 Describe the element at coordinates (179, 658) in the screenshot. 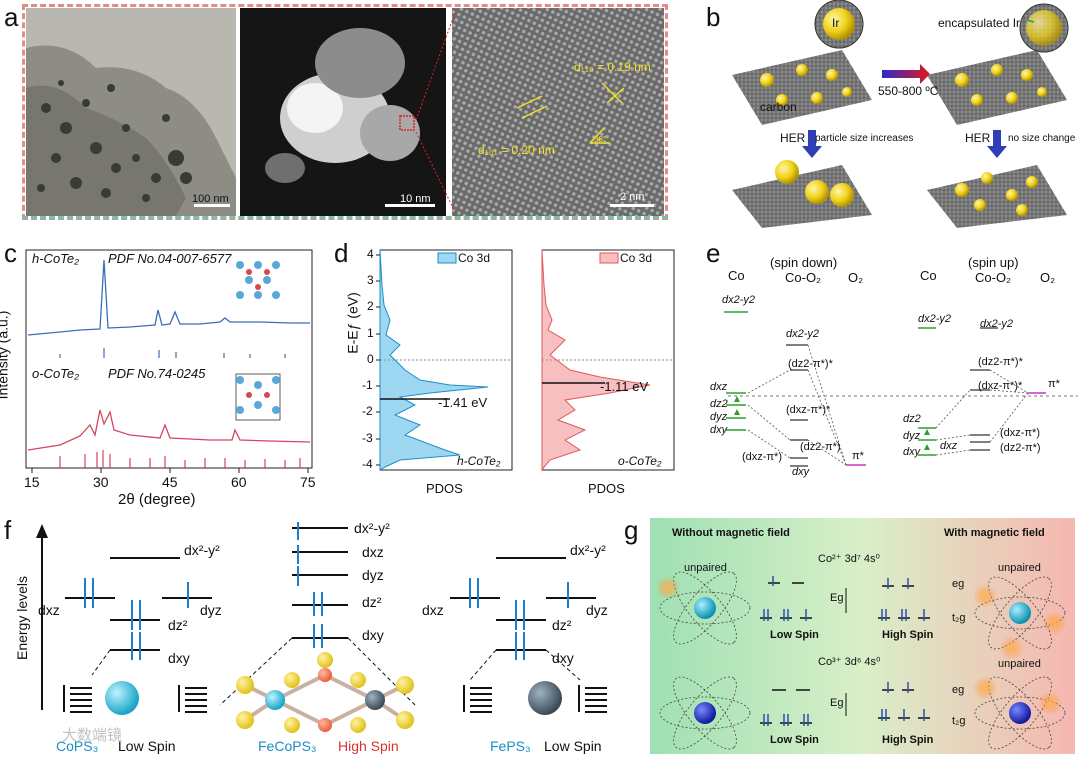

I see `f-left-dxy: dxy` at that location.